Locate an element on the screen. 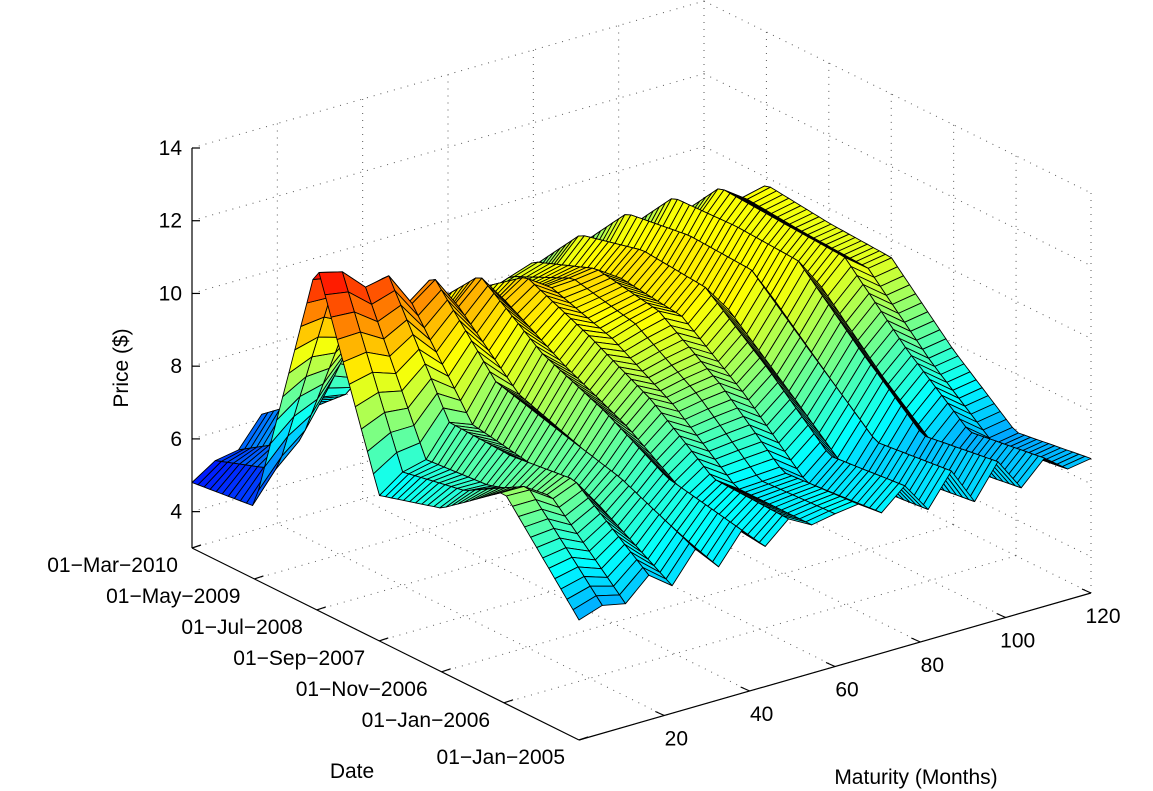 Image resolution: width=1153 pixels, height=791 pixels. x-tick-label: 80 is located at coordinates (932, 665).